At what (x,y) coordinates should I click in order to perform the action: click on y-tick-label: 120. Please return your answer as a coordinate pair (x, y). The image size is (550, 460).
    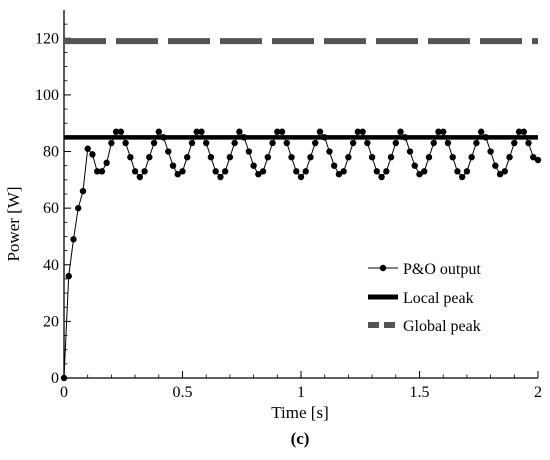
    Looking at the image, I should click on (47, 38).